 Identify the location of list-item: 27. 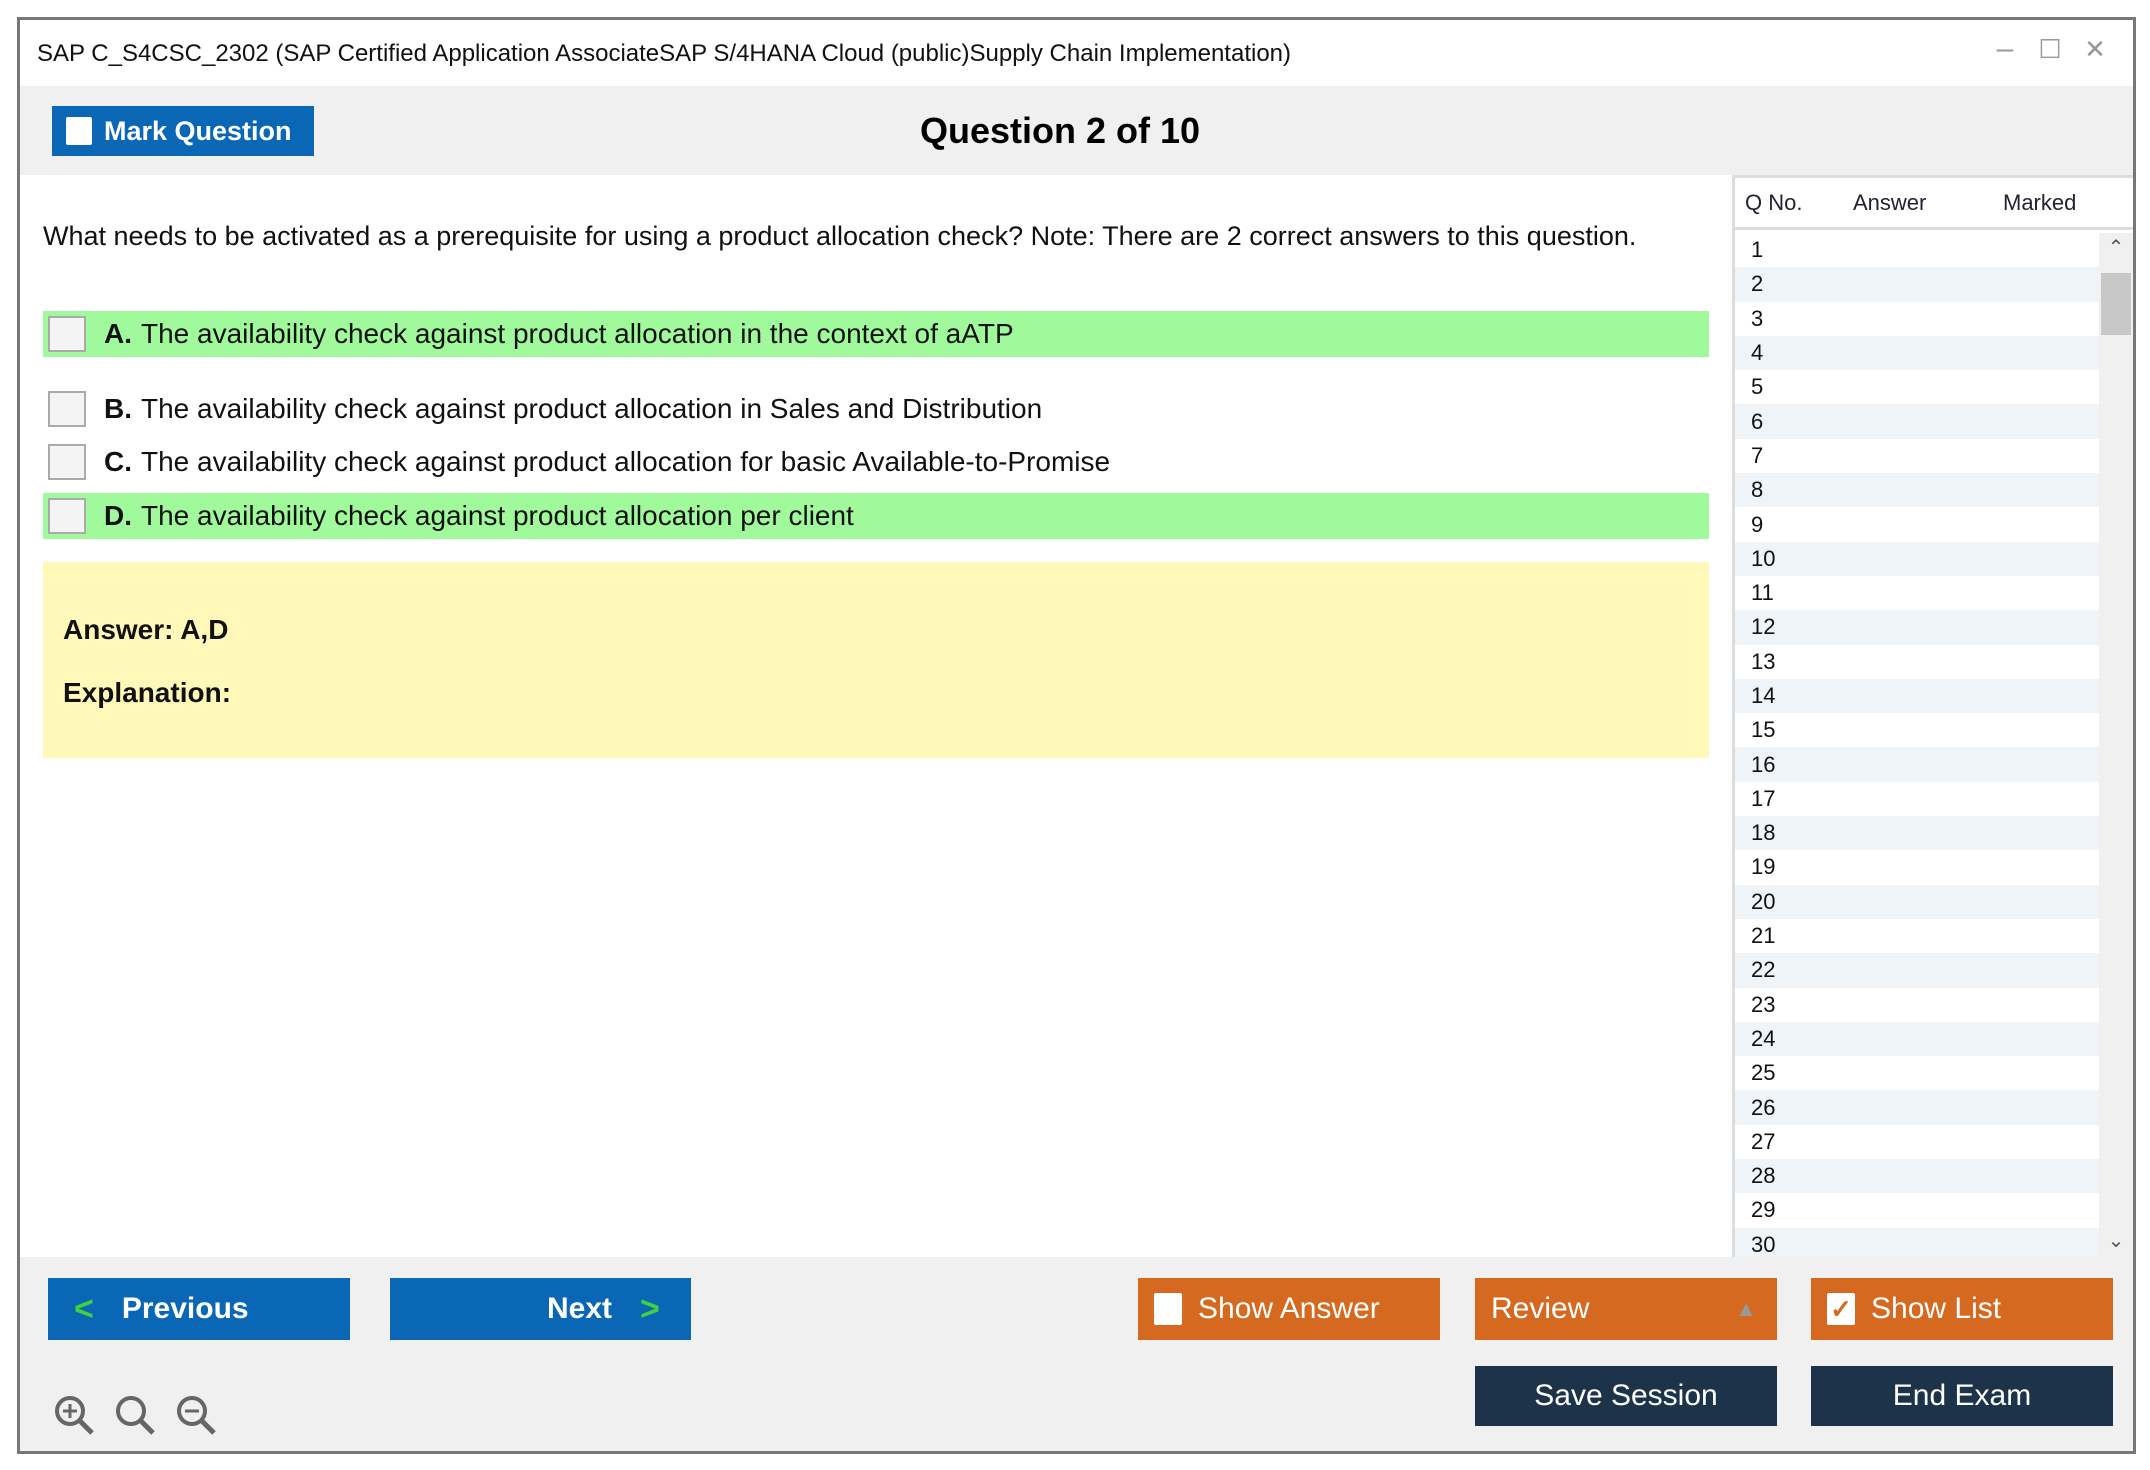
(1763, 1141).